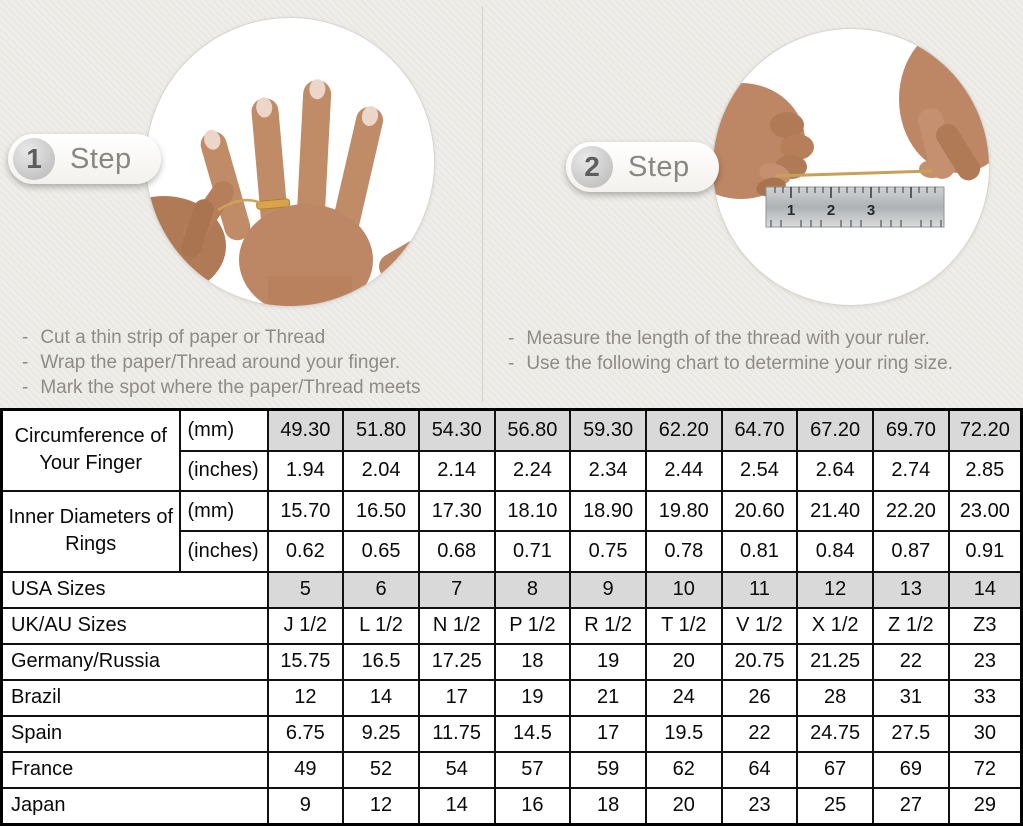  Describe the element at coordinates (608, 697) in the screenshot. I see `size-value-cell: 21` at that location.